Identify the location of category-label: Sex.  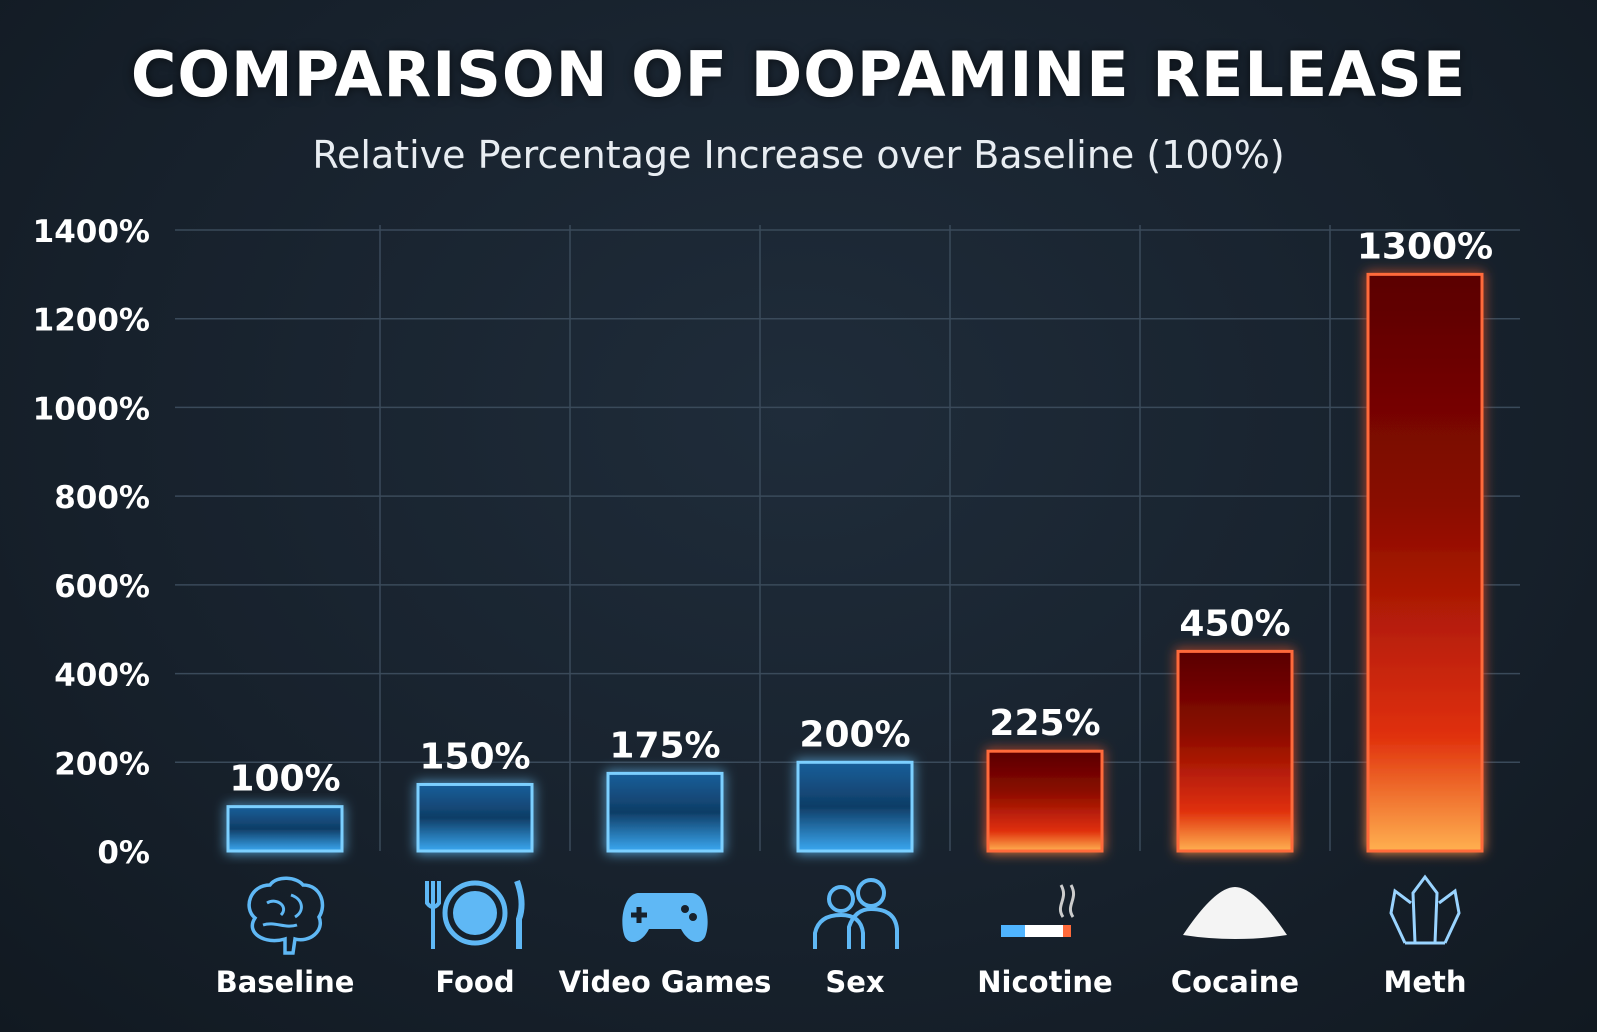
(855, 982).